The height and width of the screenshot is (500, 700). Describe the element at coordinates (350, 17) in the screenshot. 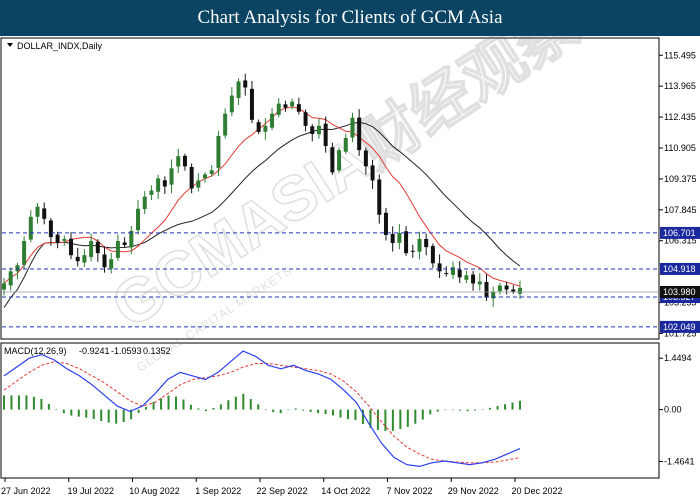

I see `page-title: Chart Analysis for Clients of GCM Asia` at that location.